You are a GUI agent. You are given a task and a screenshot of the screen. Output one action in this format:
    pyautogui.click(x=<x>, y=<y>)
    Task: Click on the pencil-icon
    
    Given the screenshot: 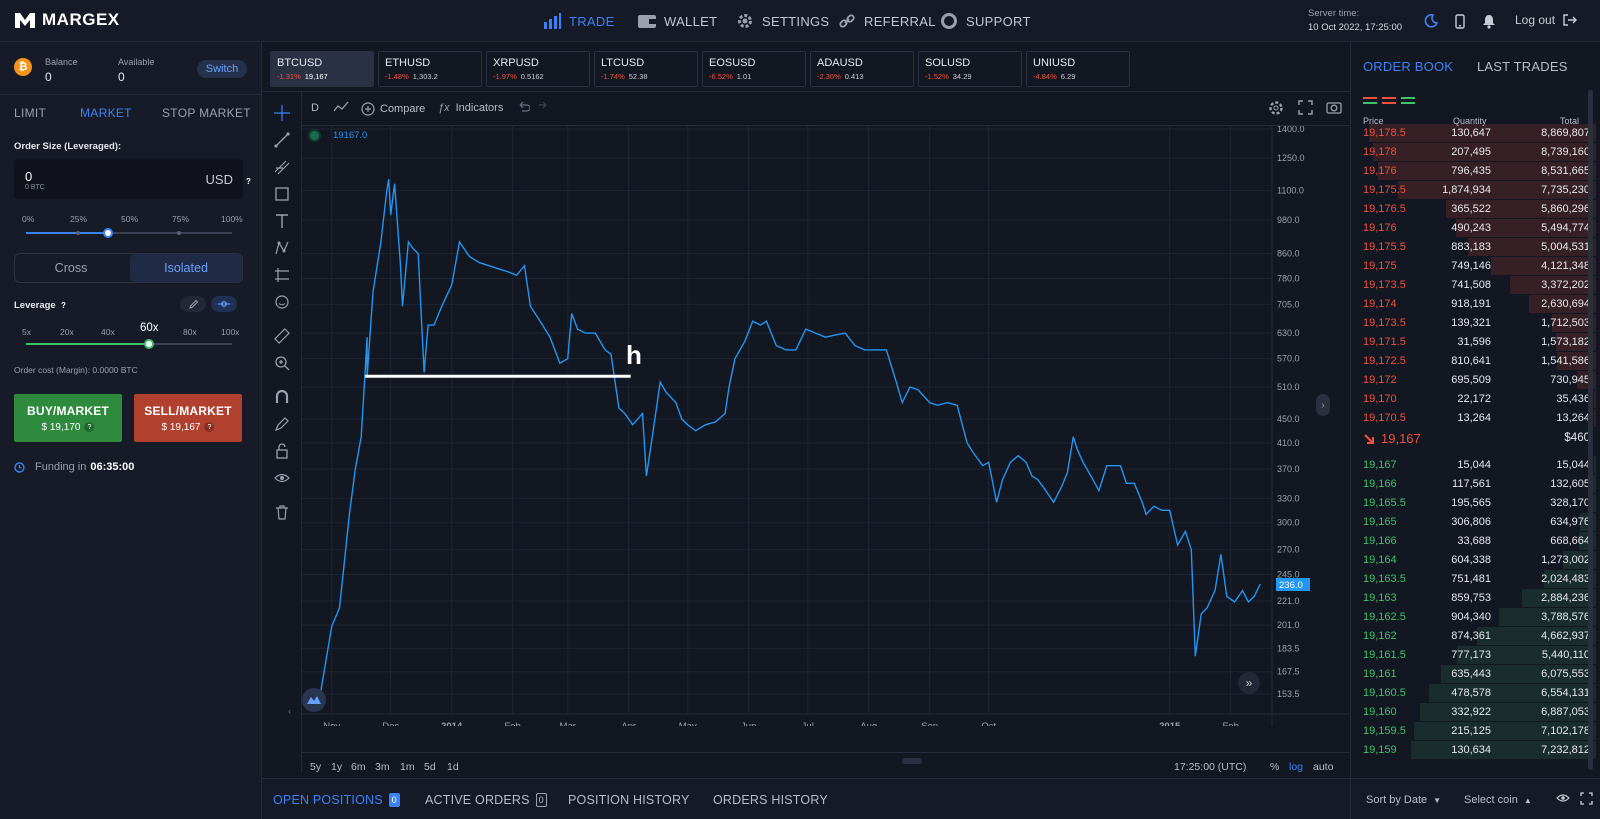 What is the action you would take?
    pyautogui.click(x=193, y=304)
    